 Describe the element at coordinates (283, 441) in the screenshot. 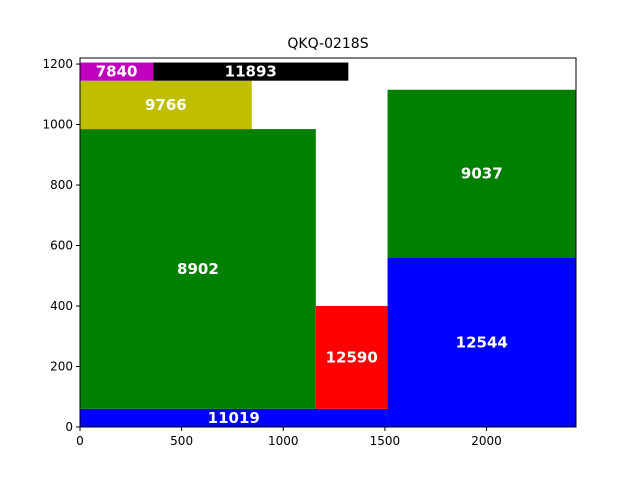

I see `x-tick-label: 1000` at that location.